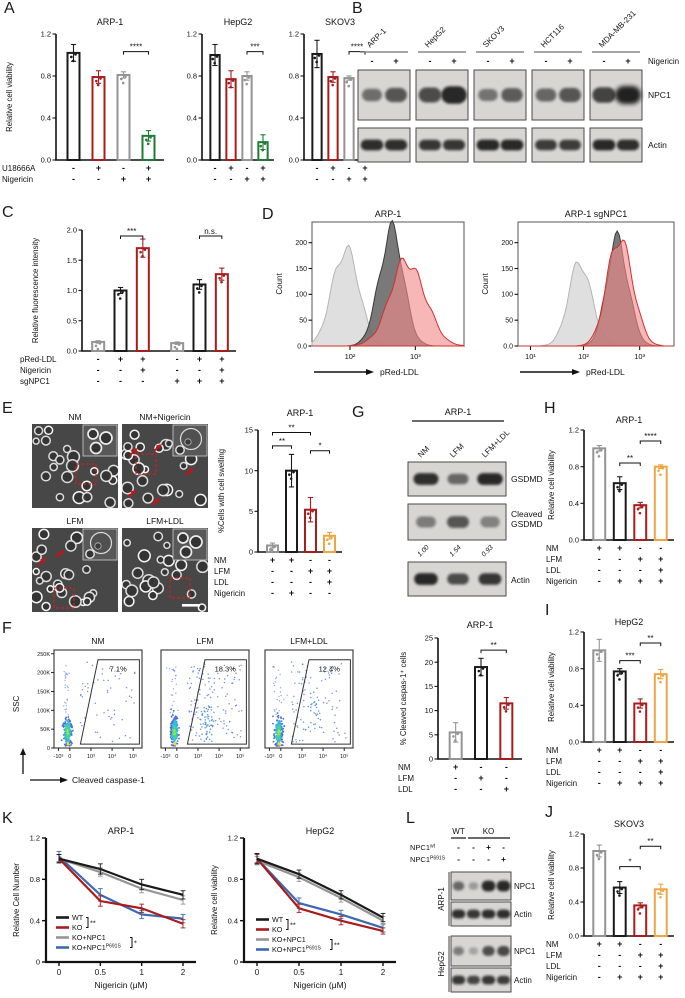 The width and height of the screenshot is (685, 998). Describe the element at coordinates (507, 295) in the screenshot. I see `y-tick-label: 100` at that location.